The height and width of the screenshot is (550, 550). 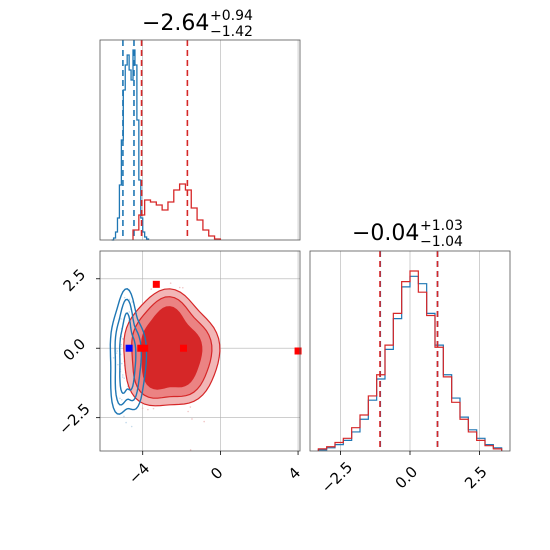 I want to click on hist2-xtick-label: 2.5, so click(x=476, y=478).